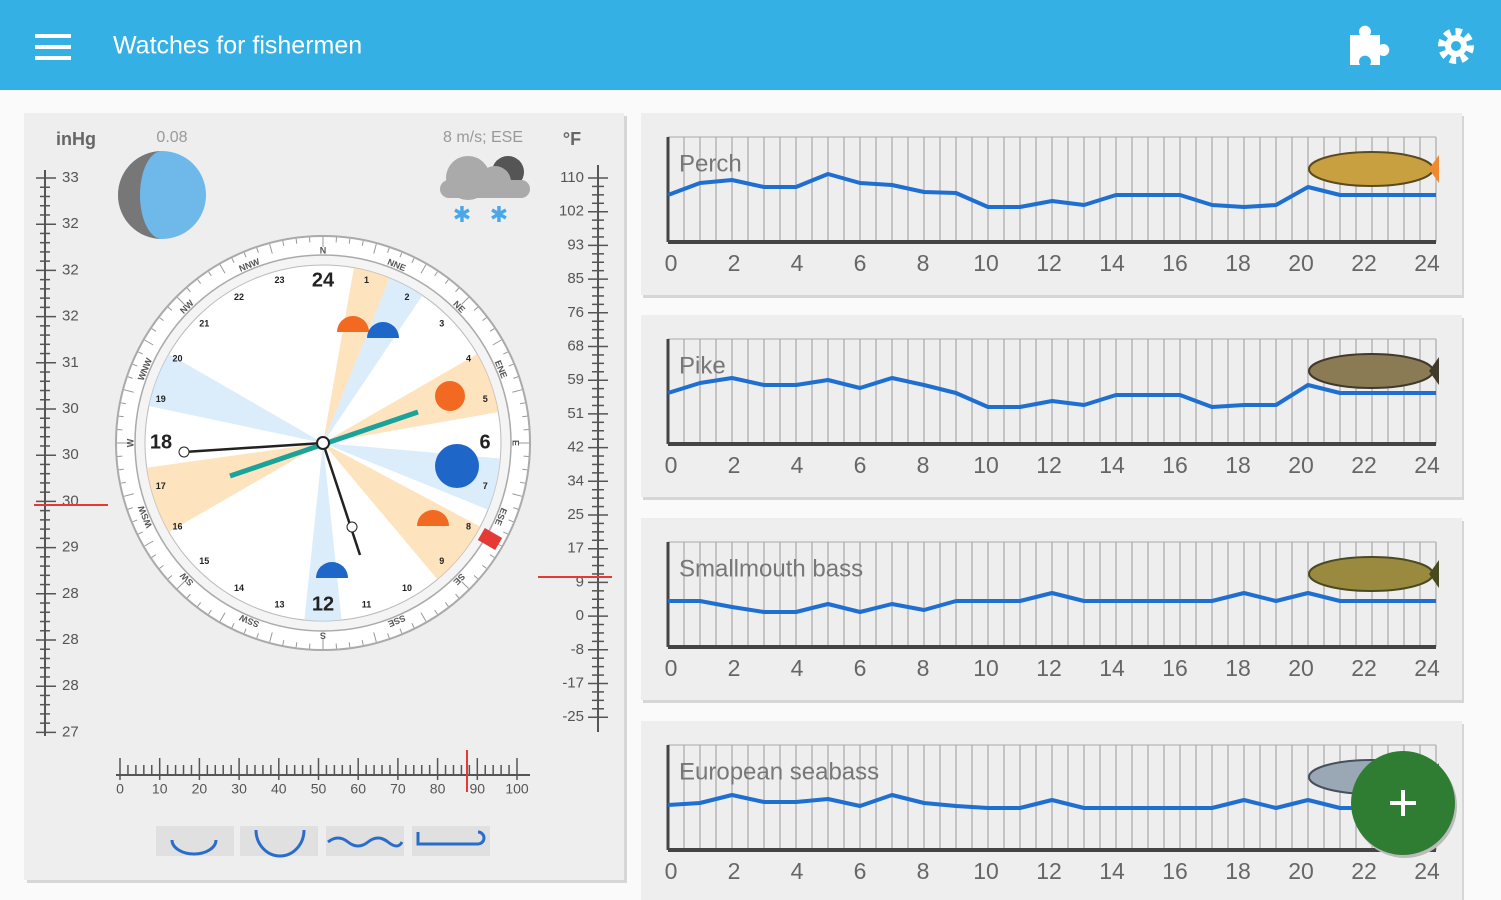 The width and height of the screenshot is (1501, 900). I want to click on scale-label: 40, so click(279, 789).